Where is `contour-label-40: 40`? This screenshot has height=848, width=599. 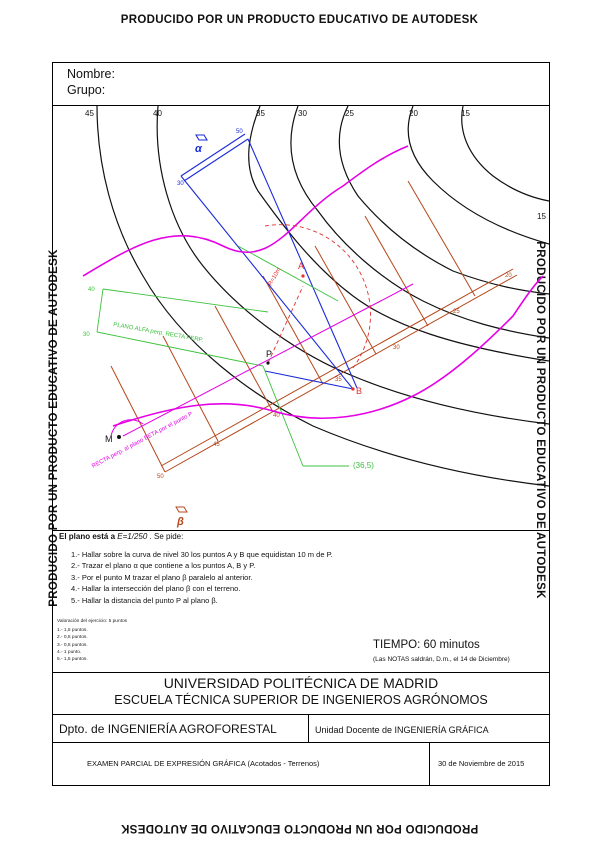
contour-label-40: 40 is located at coordinates (157, 113).